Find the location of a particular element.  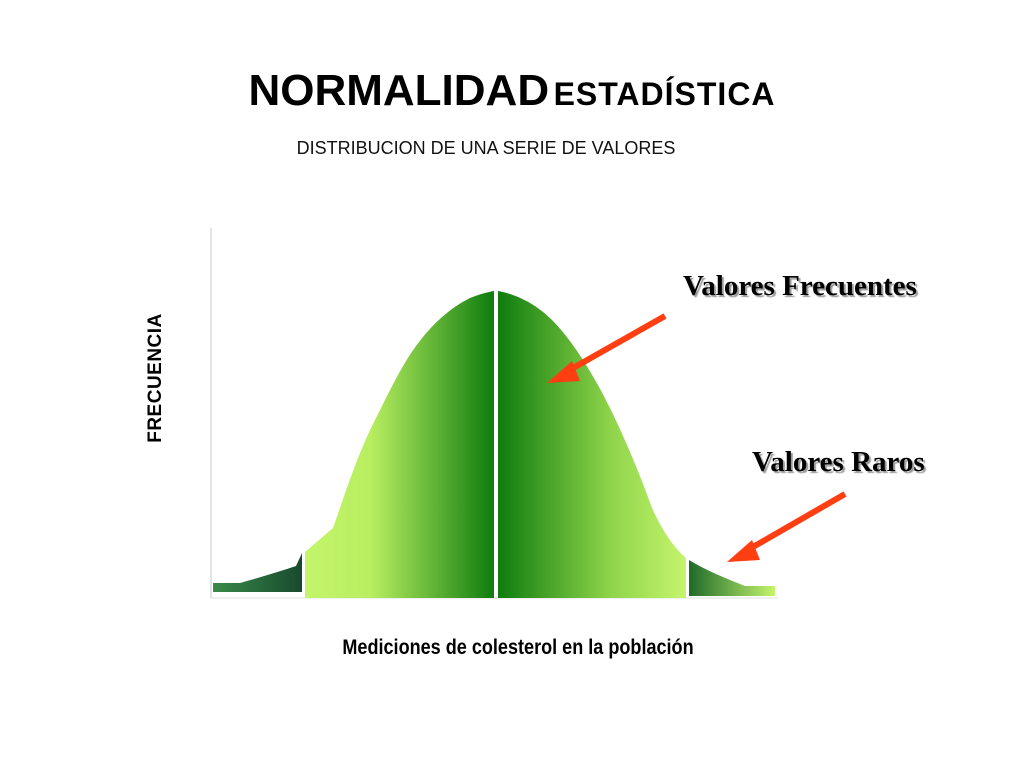

title-secondary: ESTADÍSTICA is located at coordinates (664, 94).